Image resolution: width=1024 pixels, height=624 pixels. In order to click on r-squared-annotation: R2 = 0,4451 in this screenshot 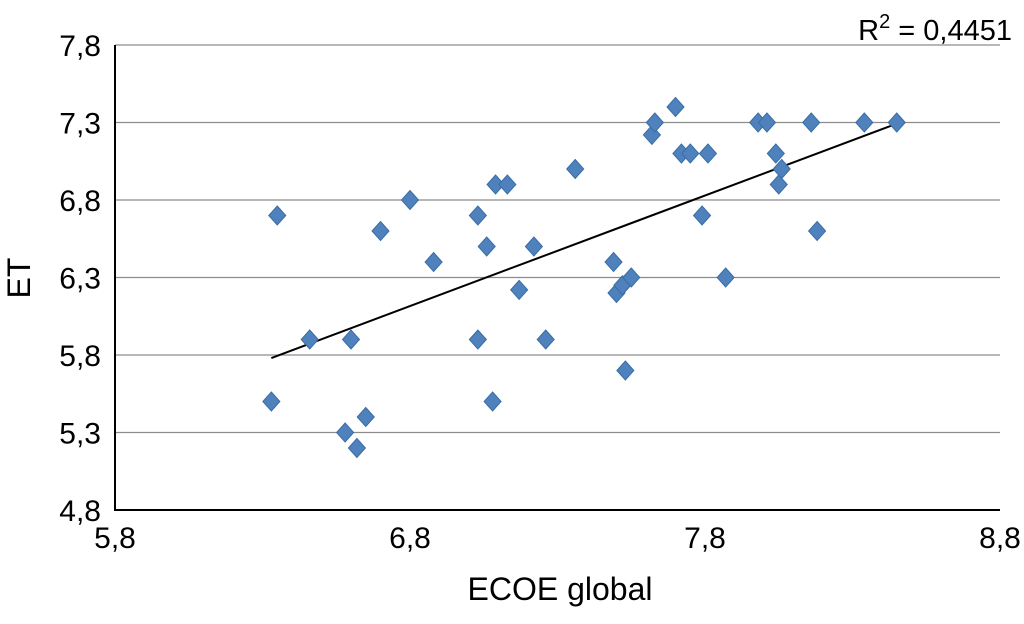, I will do `click(935, 29)`.